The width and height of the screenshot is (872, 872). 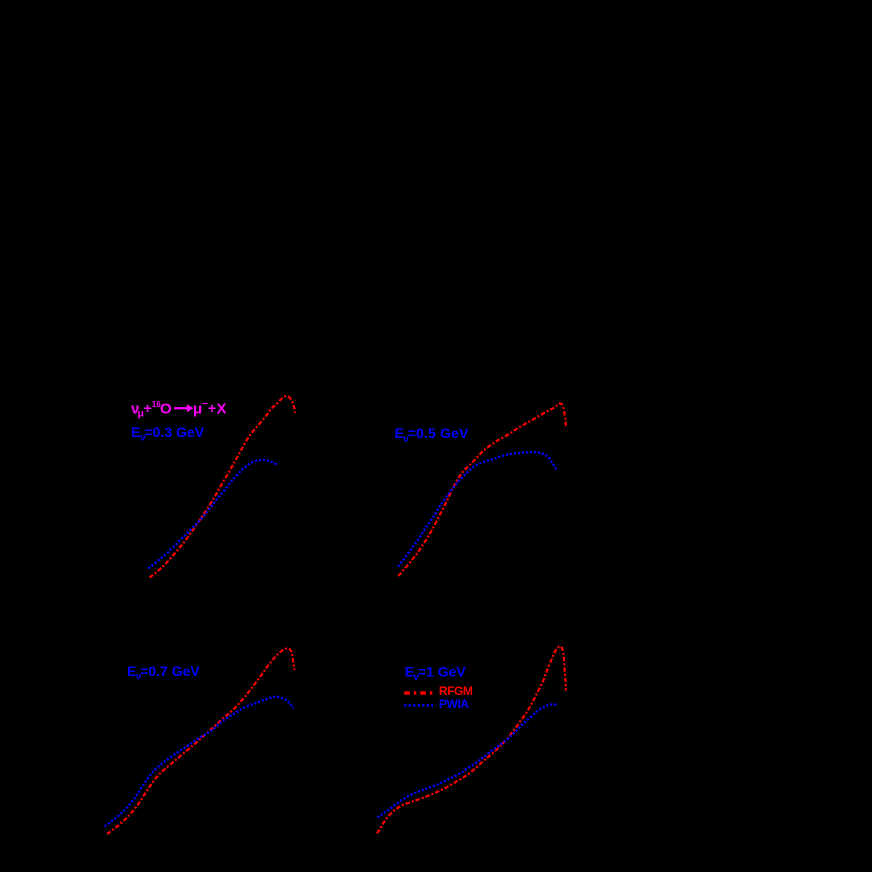 What do you see at coordinates (170, 671) in the screenshot?
I see `svg-text: =0.7 GeV` at bounding box center [170, 671].